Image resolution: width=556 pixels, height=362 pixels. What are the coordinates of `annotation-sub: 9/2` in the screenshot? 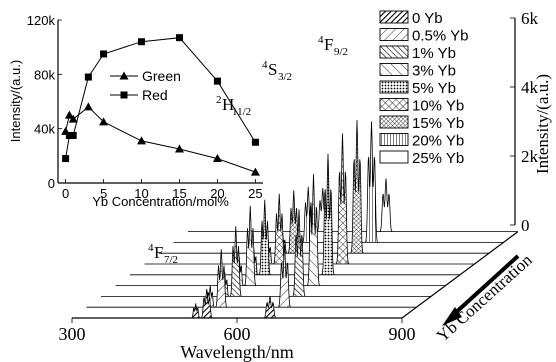 It's located at (341, 52).